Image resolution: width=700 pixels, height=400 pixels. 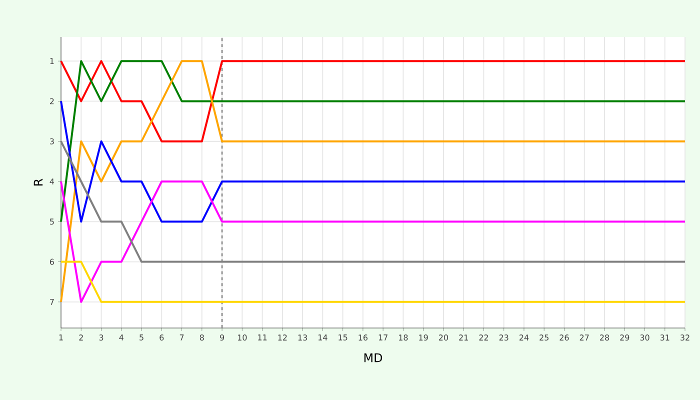 I want to click on x-axis-title: MD, so click(x=373, y=357).